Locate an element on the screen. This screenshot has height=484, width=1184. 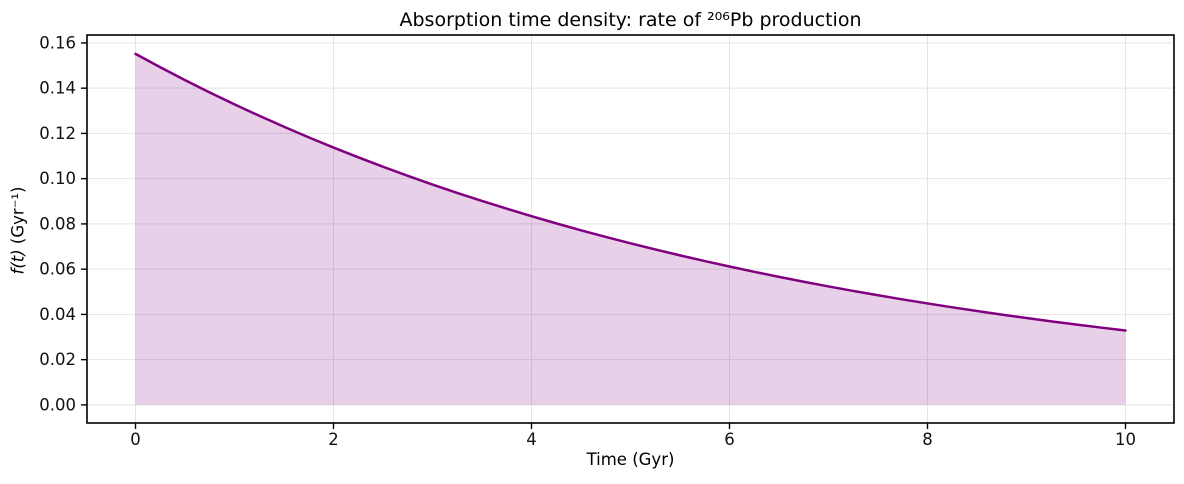
x-axis-label: Time (Gyr) is located at coordinates (630, 459).